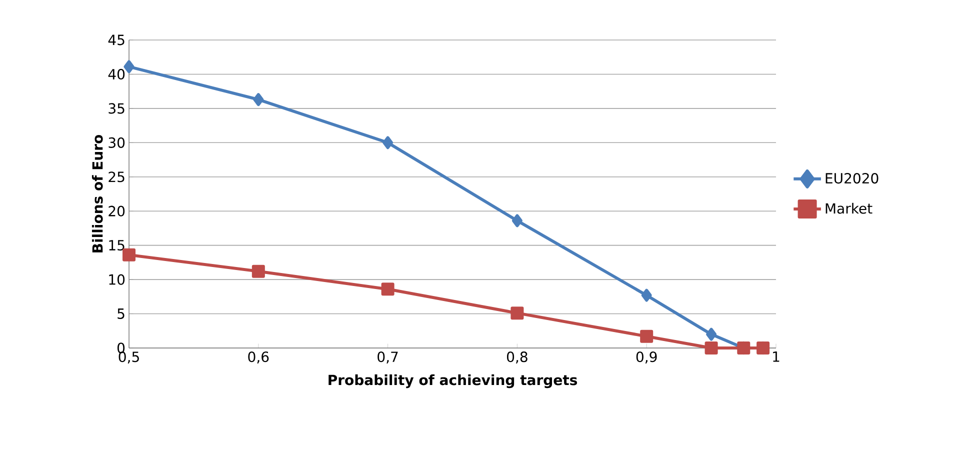 This screenshot has height=468, width=979. Describe the element at coordinates (453, 381) in the screenshot. I see `x-axis-title: Probability of achieving targets` at that location.